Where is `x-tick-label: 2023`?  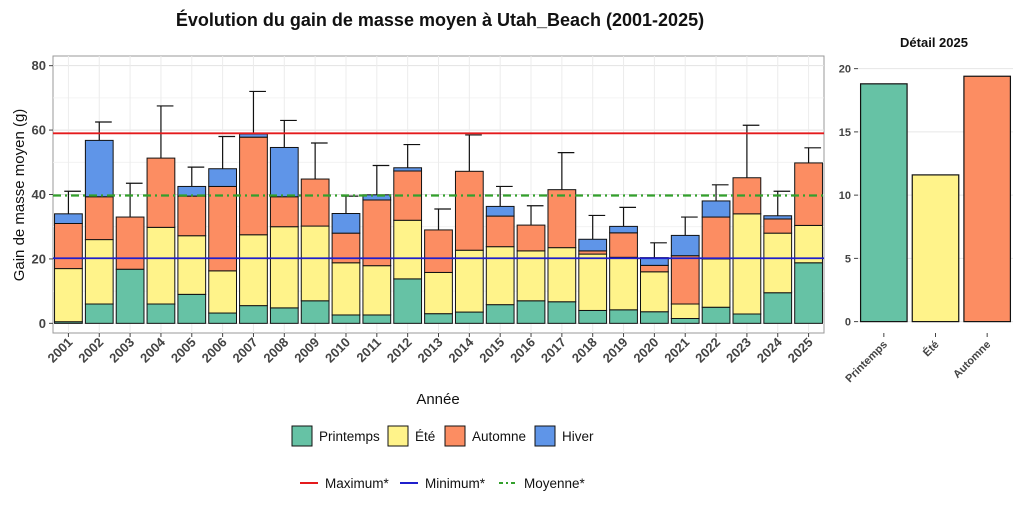 x-tick-label: 2023 is located at coordinates (738, 350).